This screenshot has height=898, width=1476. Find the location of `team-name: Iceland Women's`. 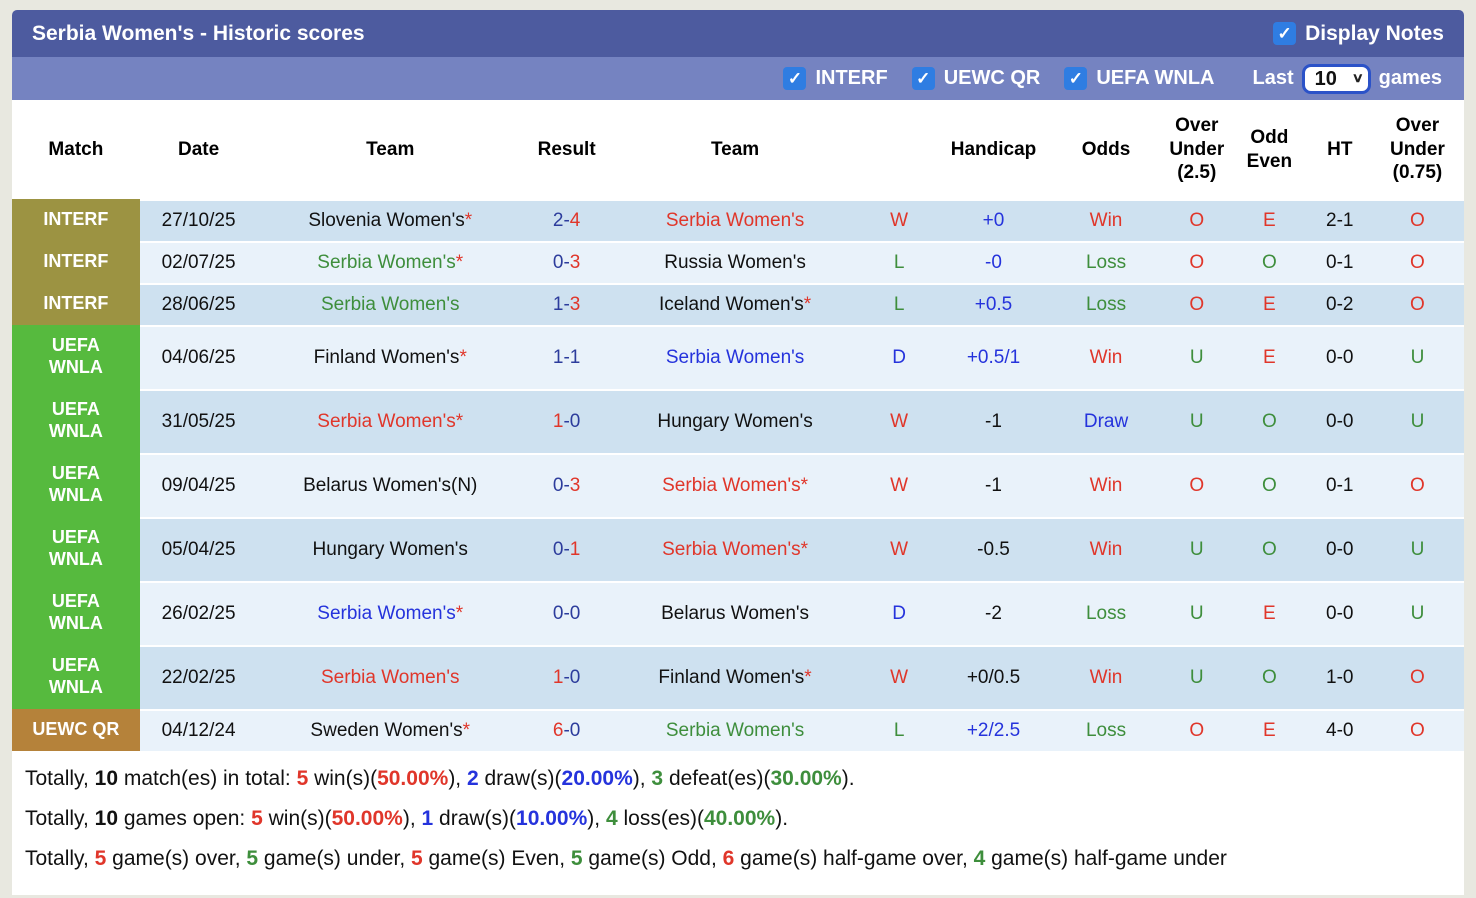

team-name: Iceland Women's is located at coordinates (731, 304).